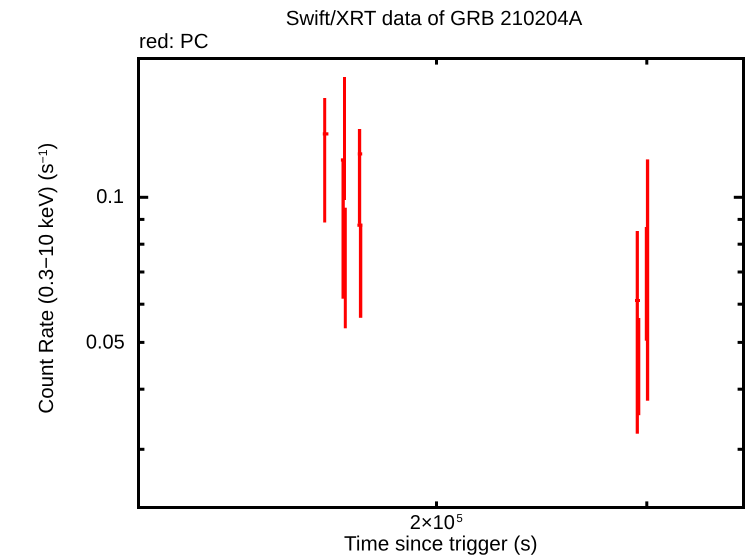 Image resolution: width=746 pixels, height=558 pixels. Describe the element at coordinates (434, 18) in the screenshot. I see `svg-text: Swift/XRT data of GRB 210204A` at that location.